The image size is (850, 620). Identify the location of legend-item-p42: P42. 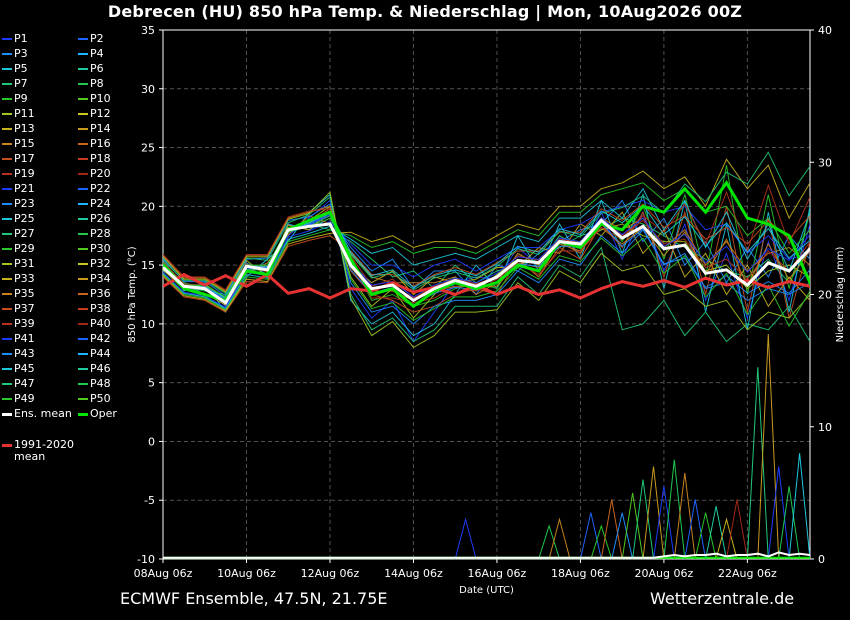
(94, 338).